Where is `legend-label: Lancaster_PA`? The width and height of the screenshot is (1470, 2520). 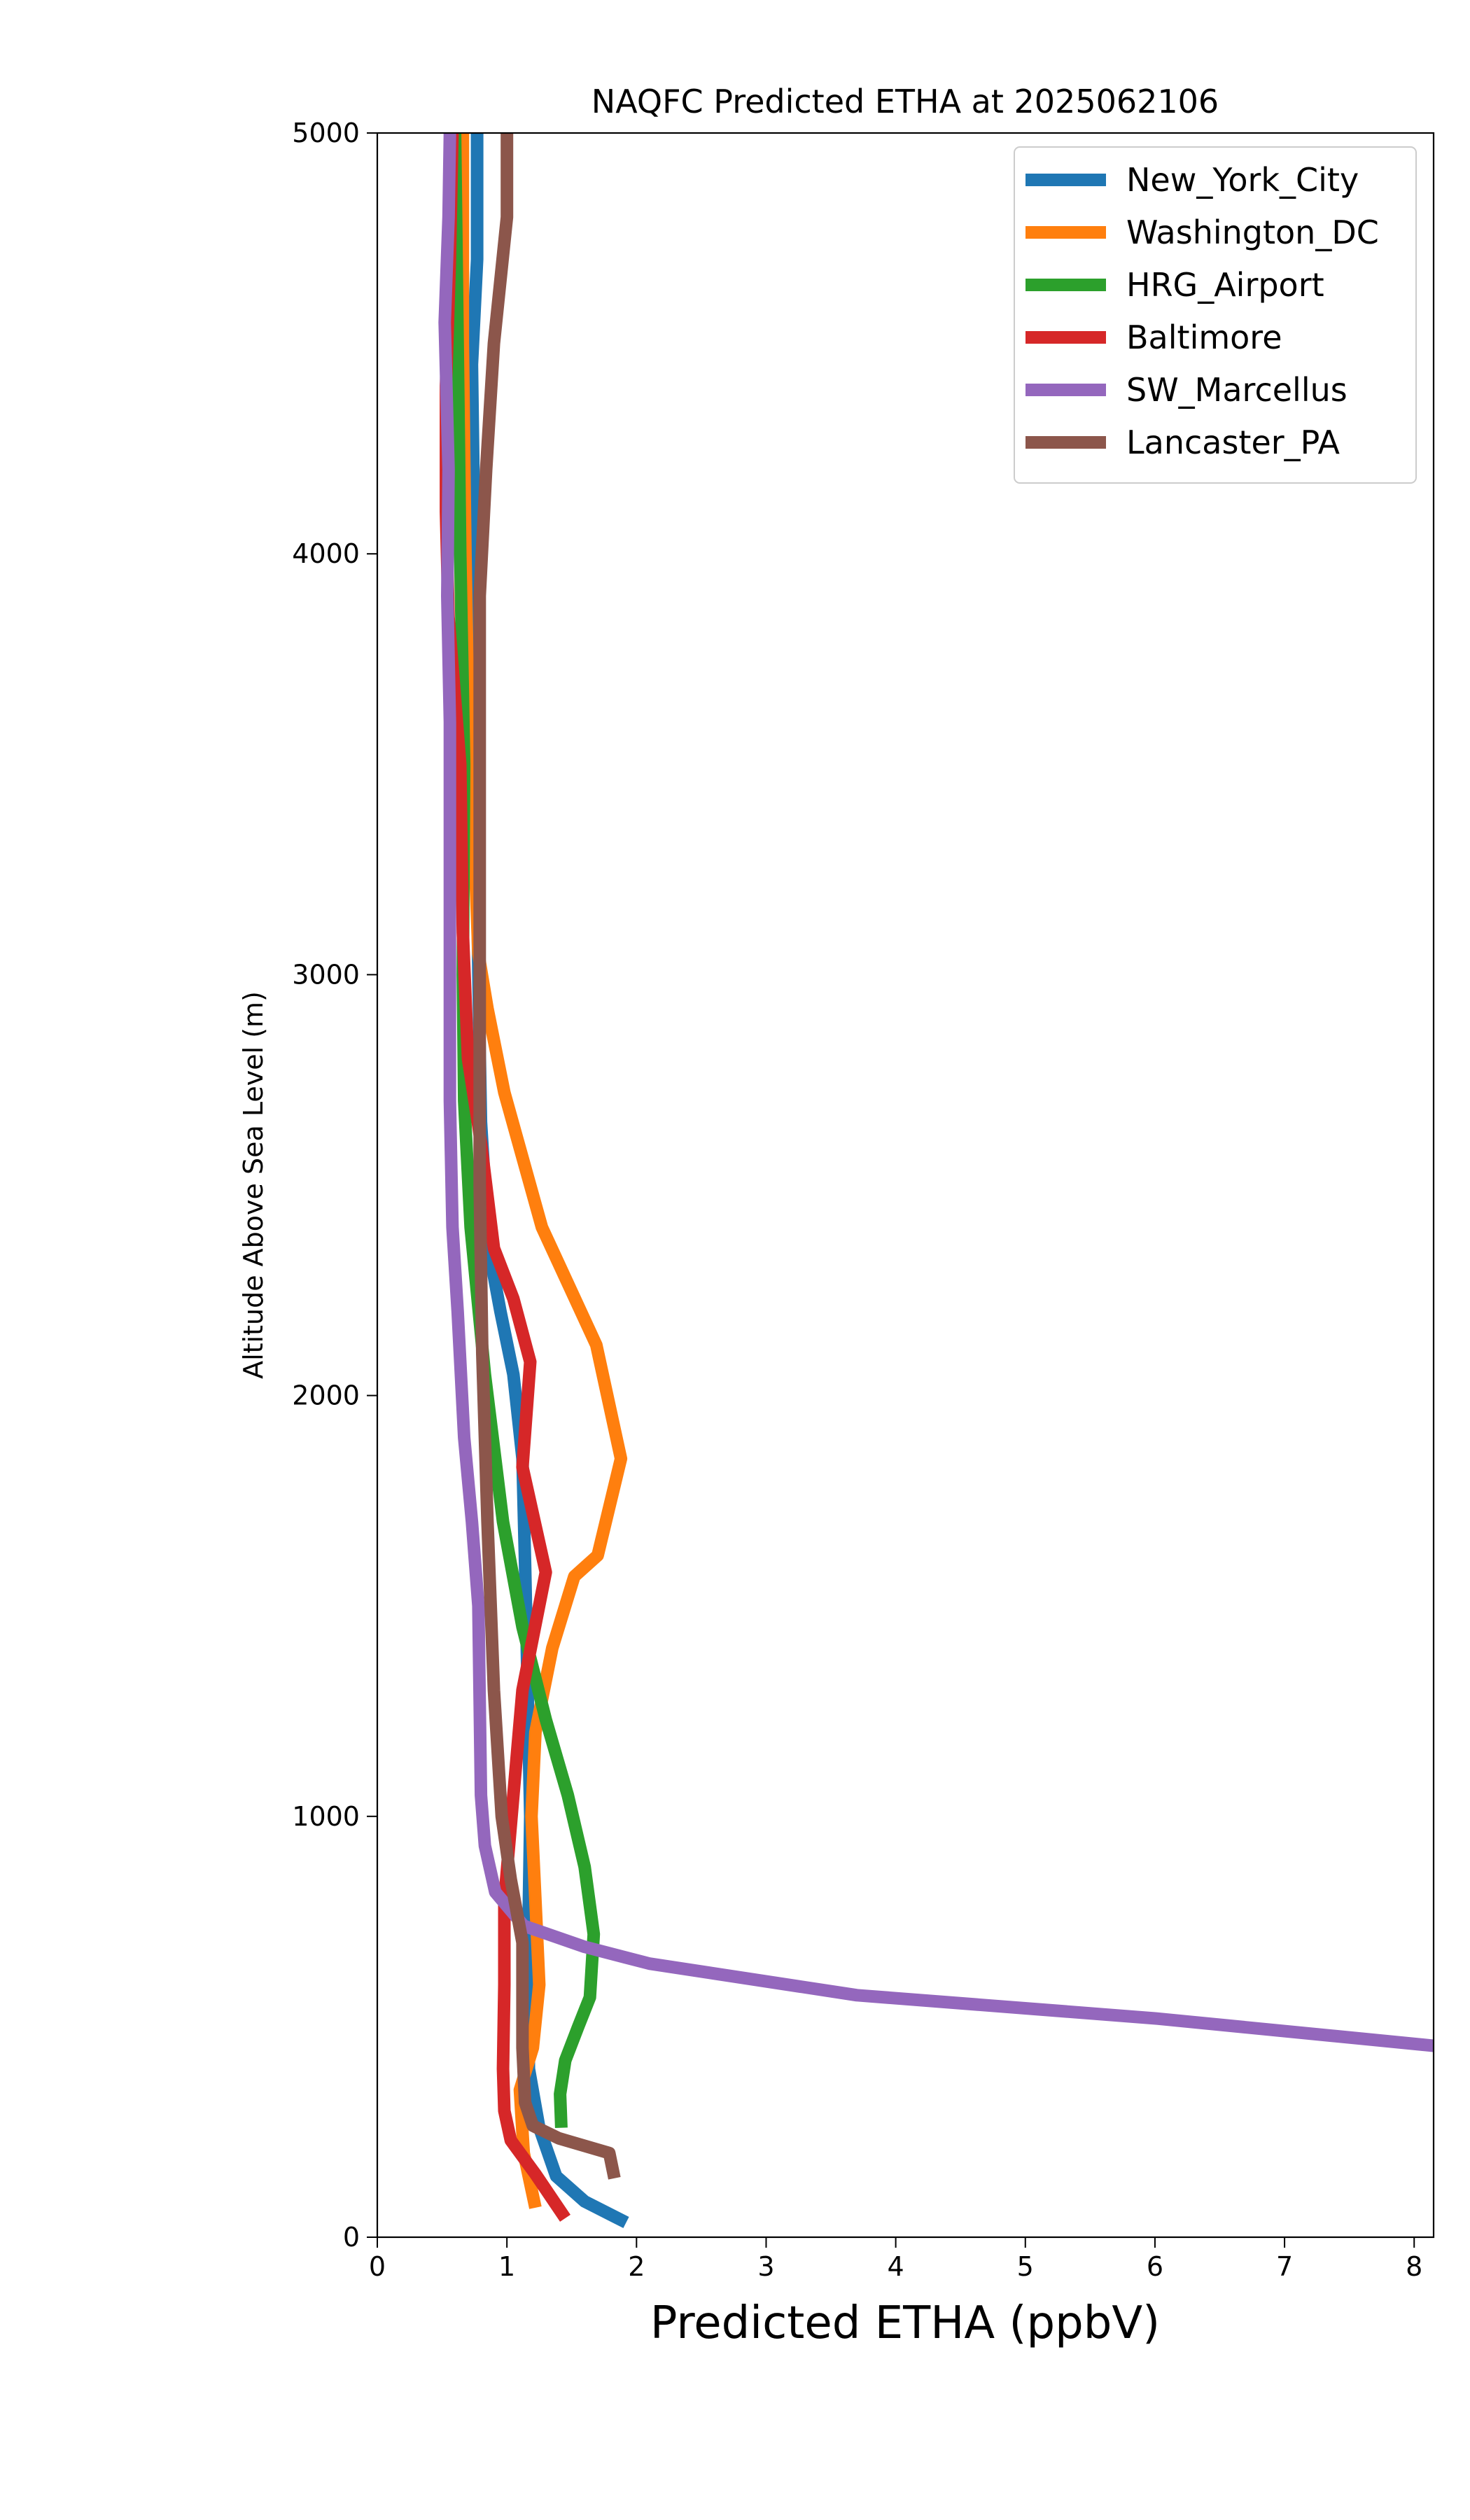
legend-label: Lancaster_PA is located at coordinates (1233, 442).